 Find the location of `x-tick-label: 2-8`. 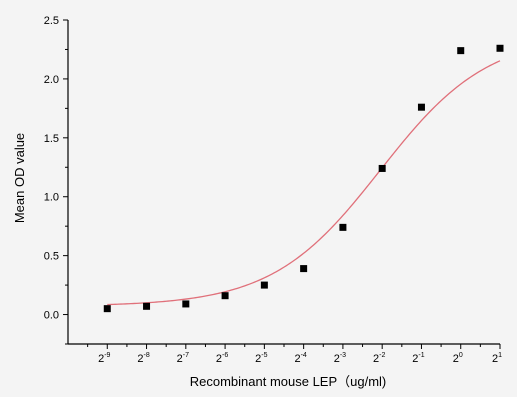

x-tick-label: 2-8 is located at coordinates (143, 358).